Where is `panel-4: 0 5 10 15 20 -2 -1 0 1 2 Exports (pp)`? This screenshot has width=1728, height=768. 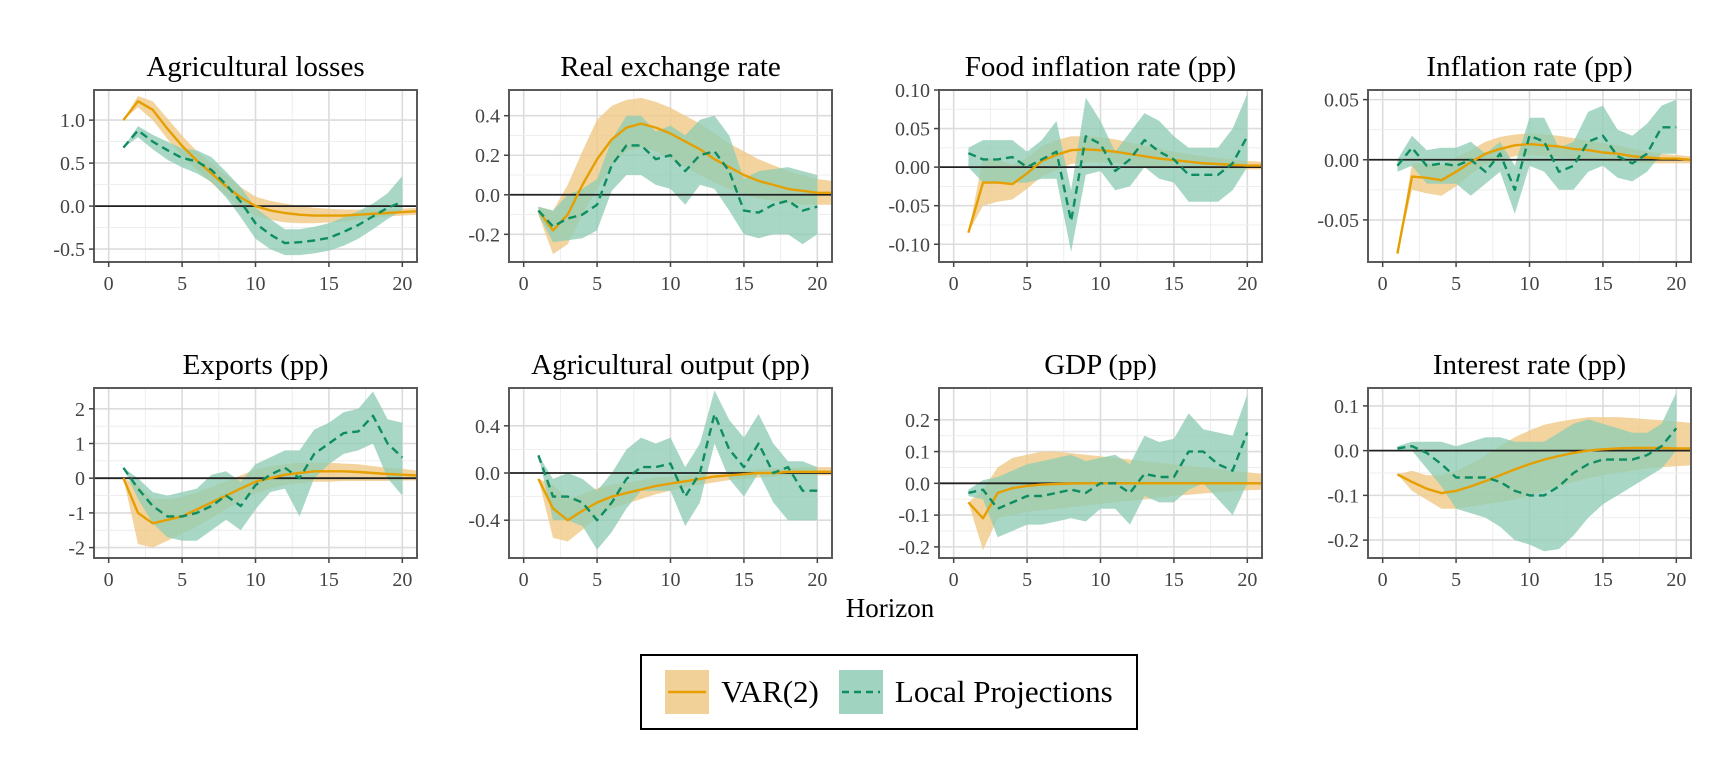 panel-4: 0 5 10 15 20 -2 -1 0 1 2 Exports (pp) is located at coordinates (243, 470).